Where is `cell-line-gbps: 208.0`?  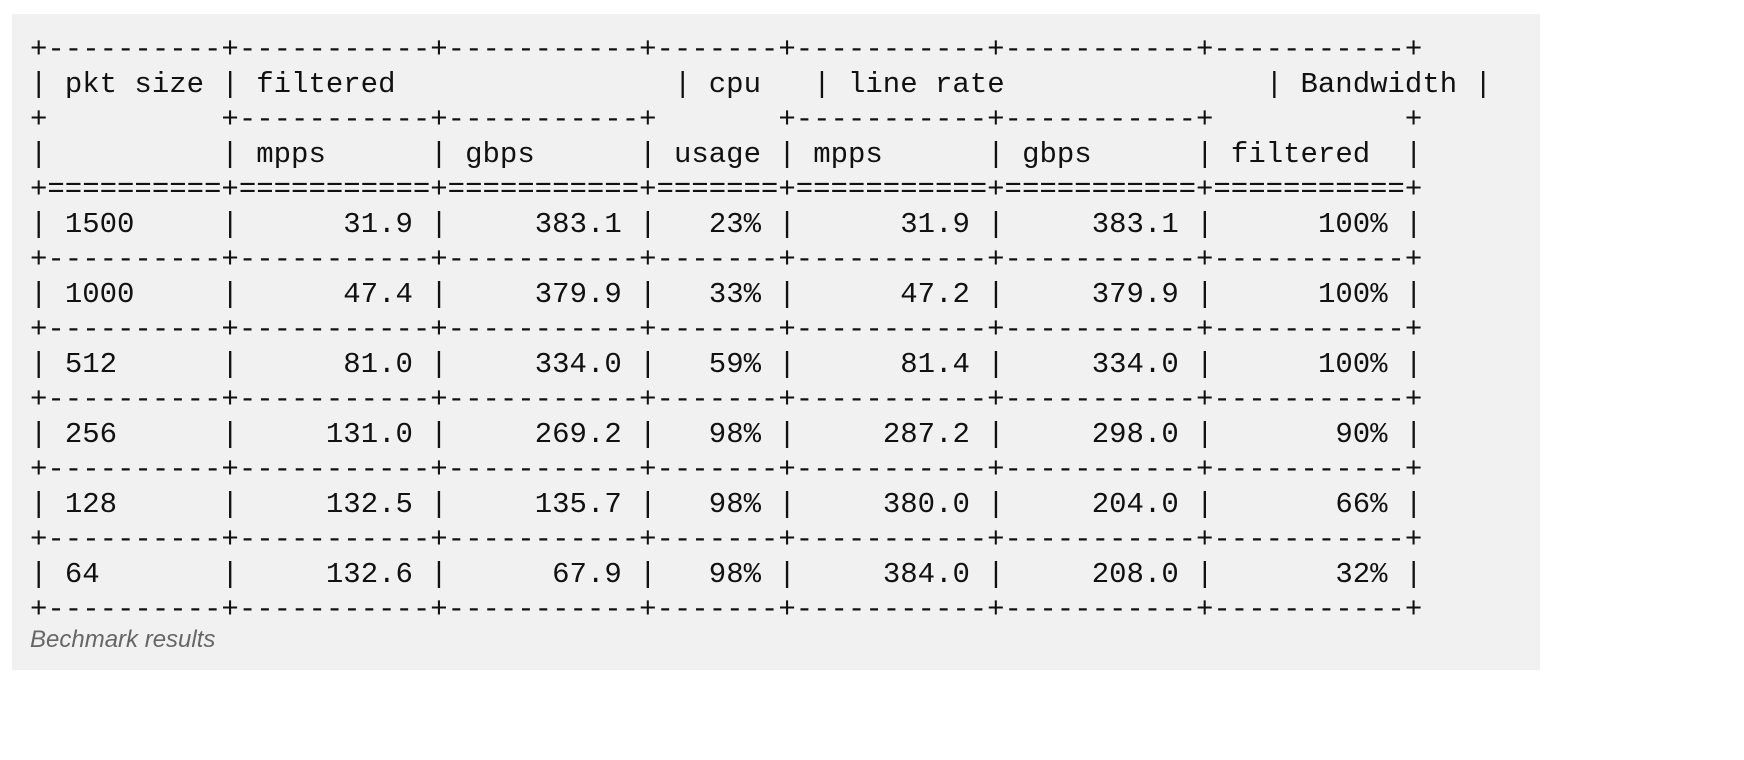 cell-line-gbps: 208.0 is located at coordinates (1135, 574).